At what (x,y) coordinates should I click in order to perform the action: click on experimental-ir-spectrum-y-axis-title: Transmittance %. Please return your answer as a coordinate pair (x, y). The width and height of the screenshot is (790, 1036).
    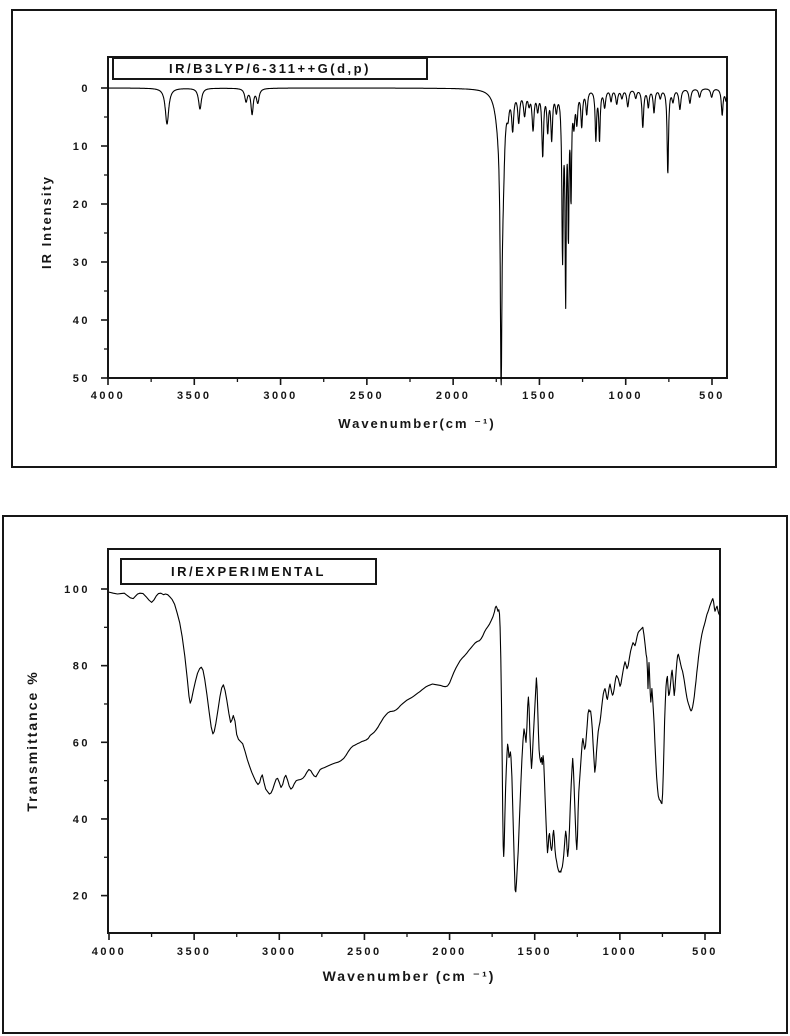
    Looking at the image, I should click on (32, 740).